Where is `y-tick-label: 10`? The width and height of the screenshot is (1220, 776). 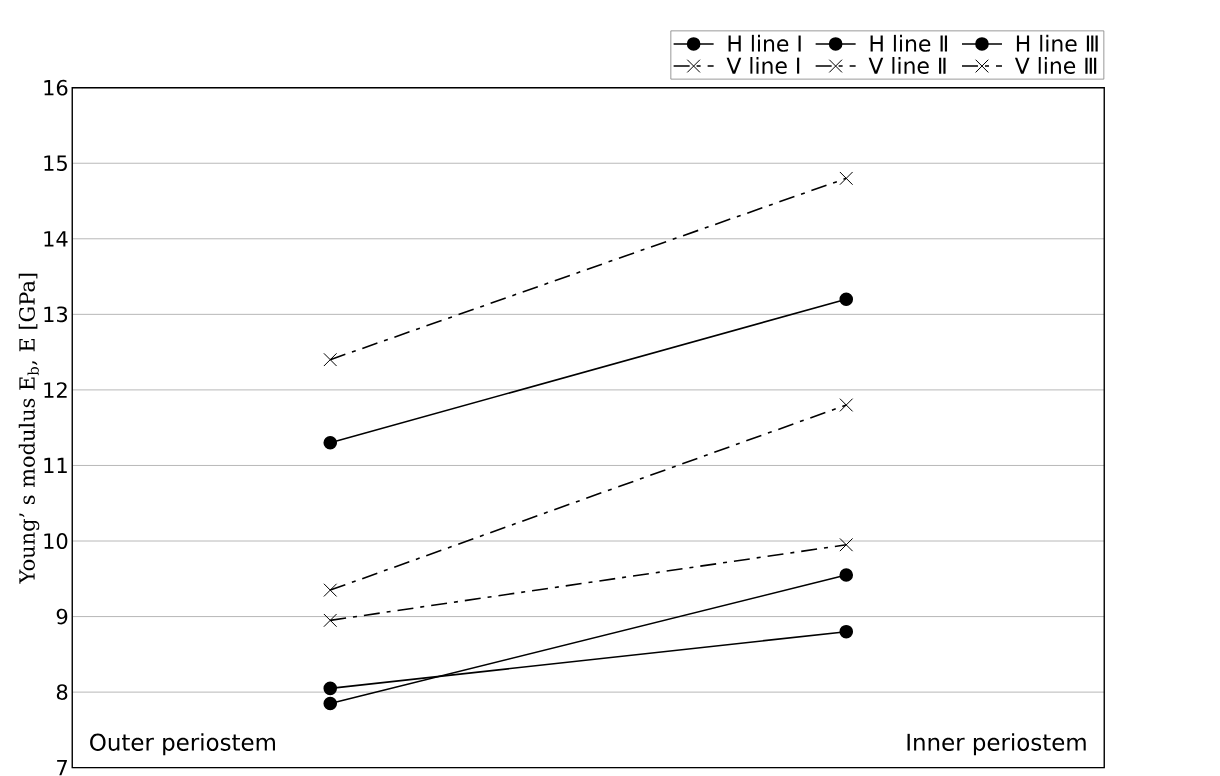
y-tick-label: 10 is located at coordinates (56, 541).